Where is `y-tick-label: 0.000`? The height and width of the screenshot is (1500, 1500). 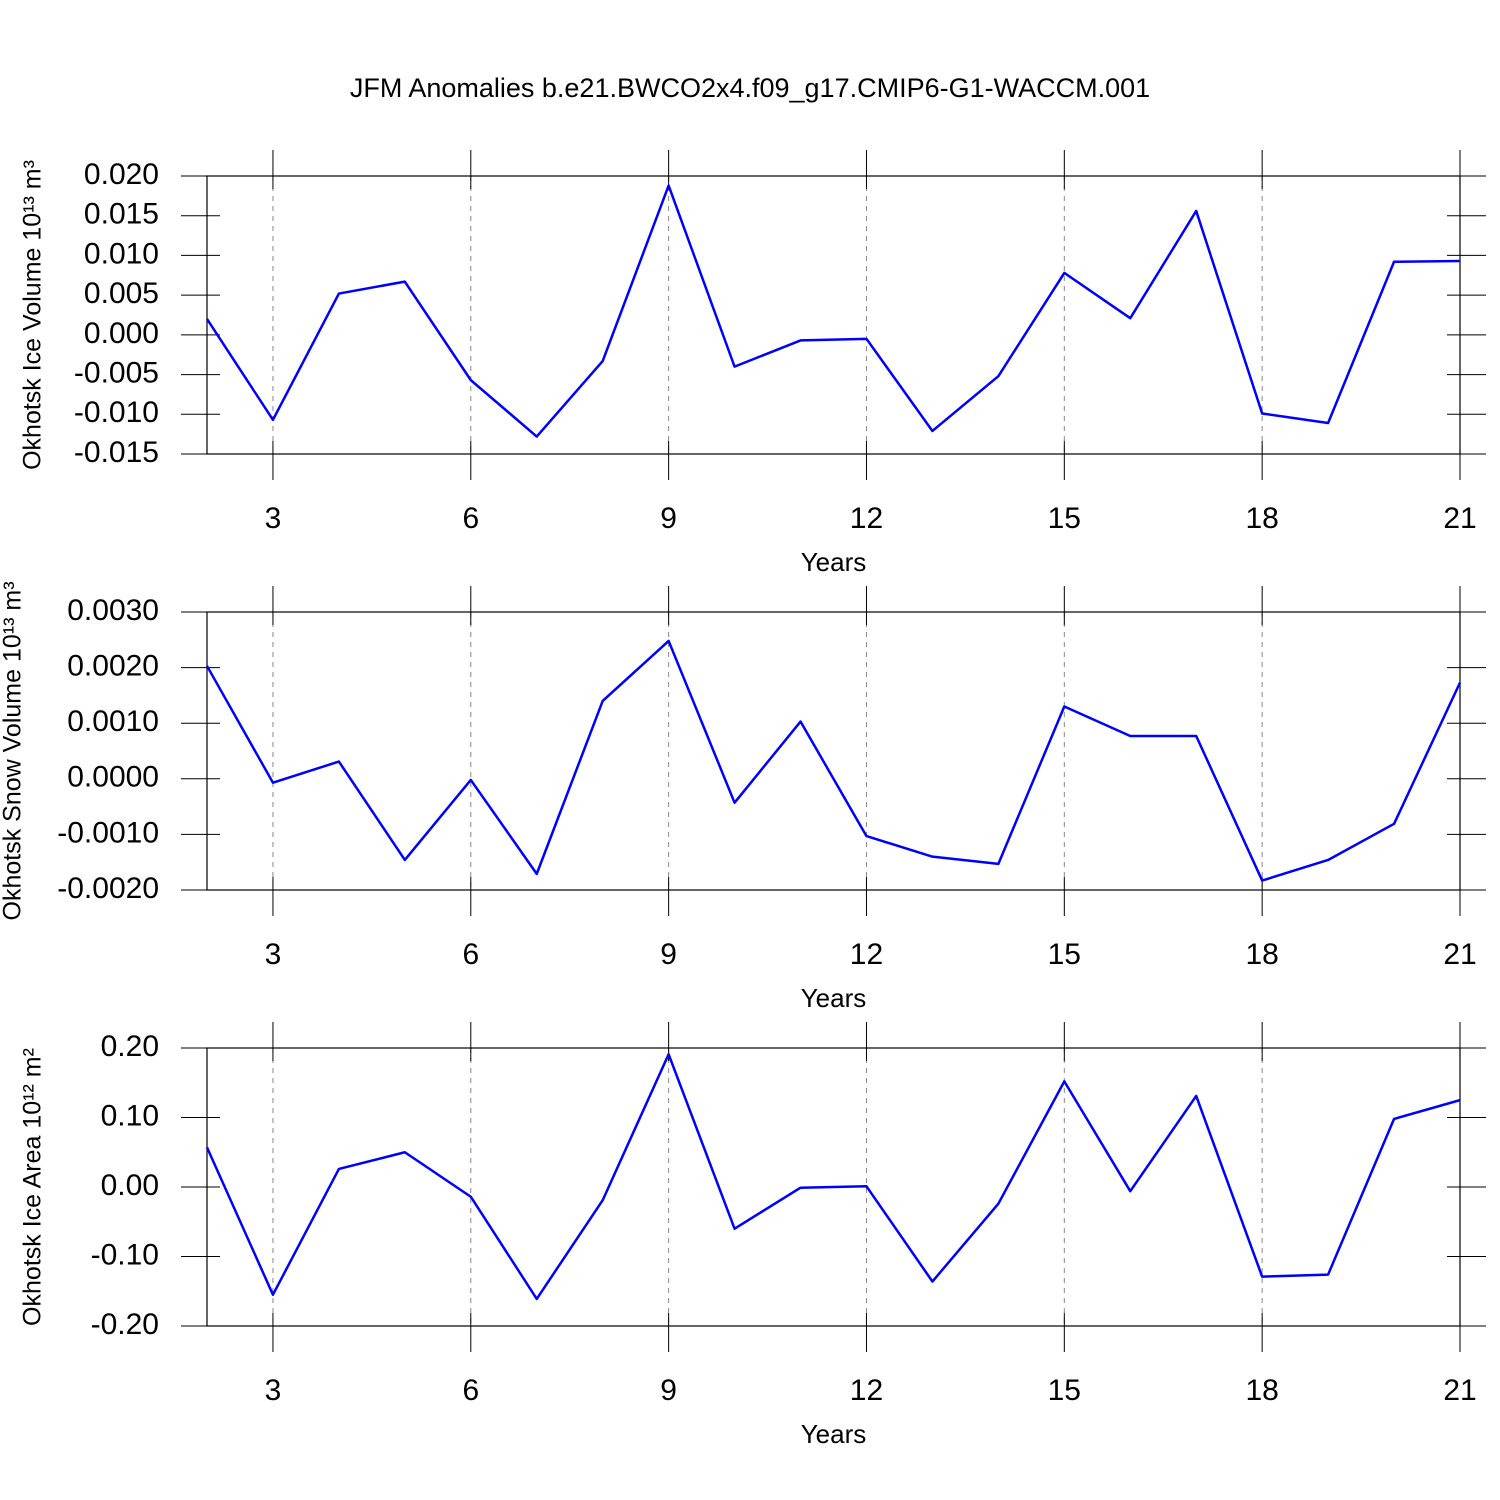 y-tick-label: 0.000 is located at coordinates (121, 333).